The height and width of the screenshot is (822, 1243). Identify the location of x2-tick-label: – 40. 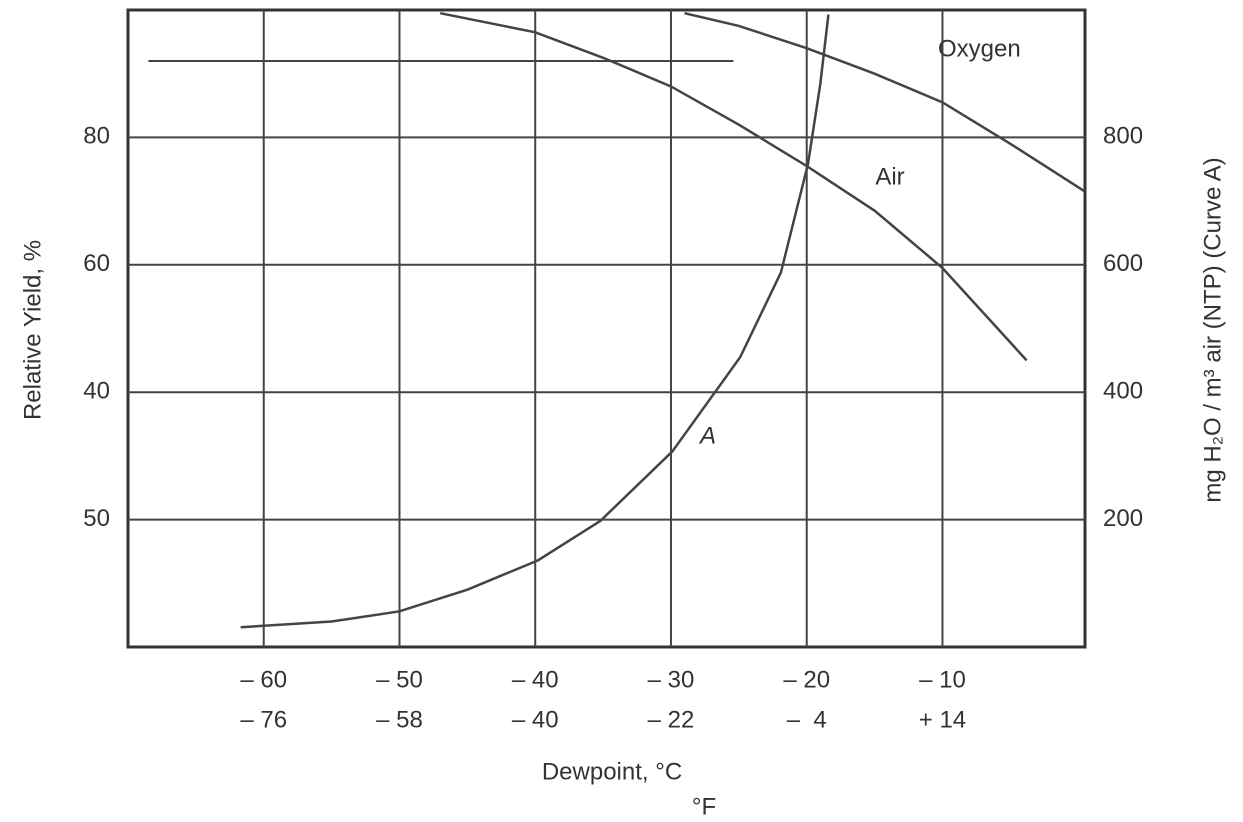
(535, 719).